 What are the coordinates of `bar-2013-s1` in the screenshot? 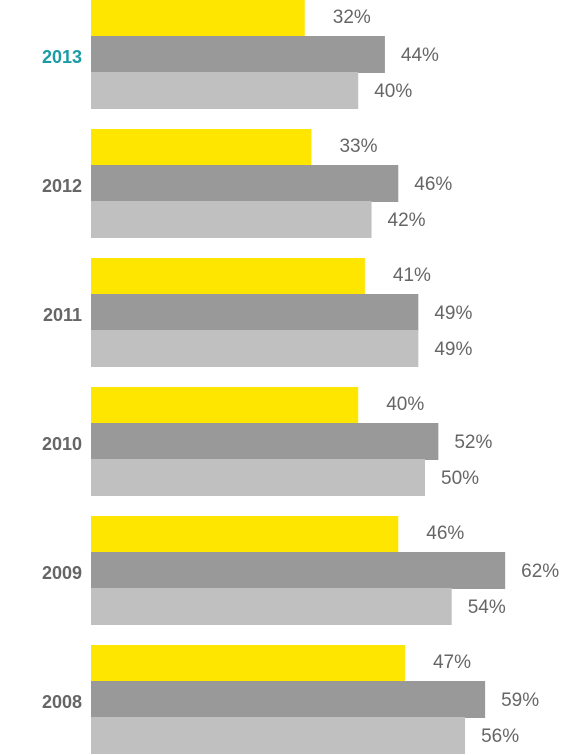 It's located at (198, 18).